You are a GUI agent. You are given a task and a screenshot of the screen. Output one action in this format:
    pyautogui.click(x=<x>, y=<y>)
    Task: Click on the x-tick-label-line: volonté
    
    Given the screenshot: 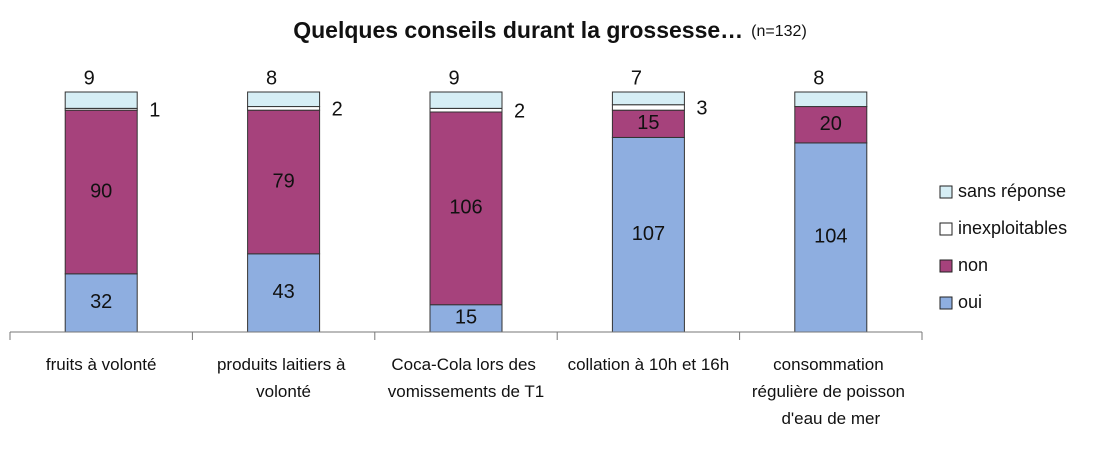 What is the action you would take?
    pyautogui.click(x=283, y=391)
    